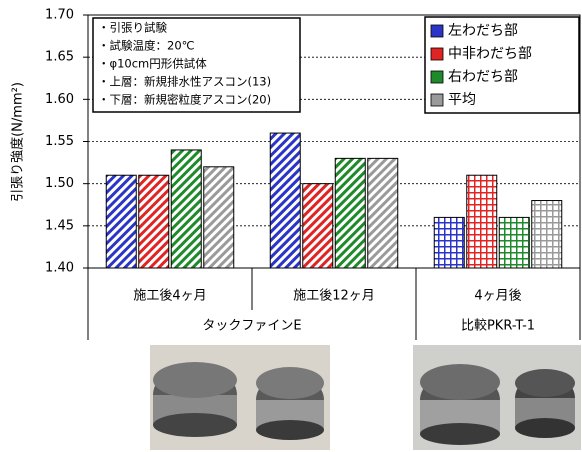  I want to click on y-tick-label: 1.70, so click(59, 15).